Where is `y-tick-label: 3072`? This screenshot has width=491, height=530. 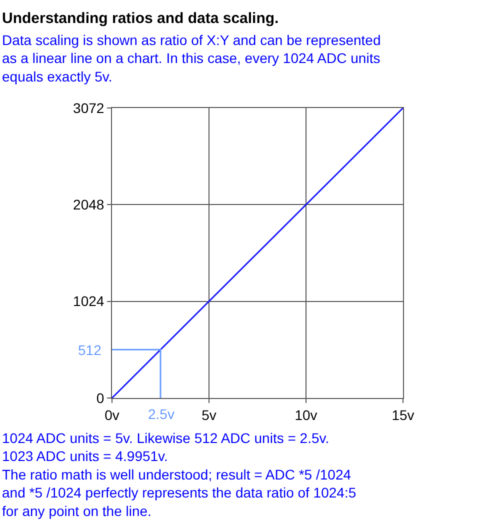 y-tick-label: 3072 is located at coordinates (88, 108).